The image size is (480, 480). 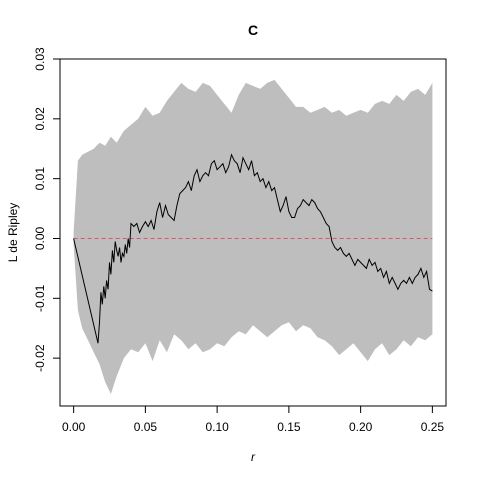 What do you see at coordinates (289, 427) in the screenshot?
I see `x-tick-label: 0.15` at bounding box center [289, 427].